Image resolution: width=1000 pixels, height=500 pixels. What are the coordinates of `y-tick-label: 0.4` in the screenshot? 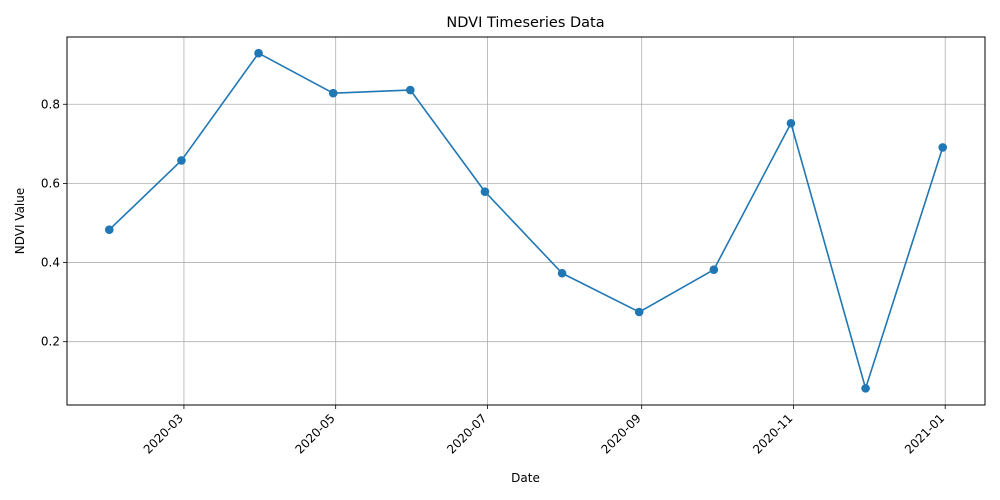 It's located at (50, 263).